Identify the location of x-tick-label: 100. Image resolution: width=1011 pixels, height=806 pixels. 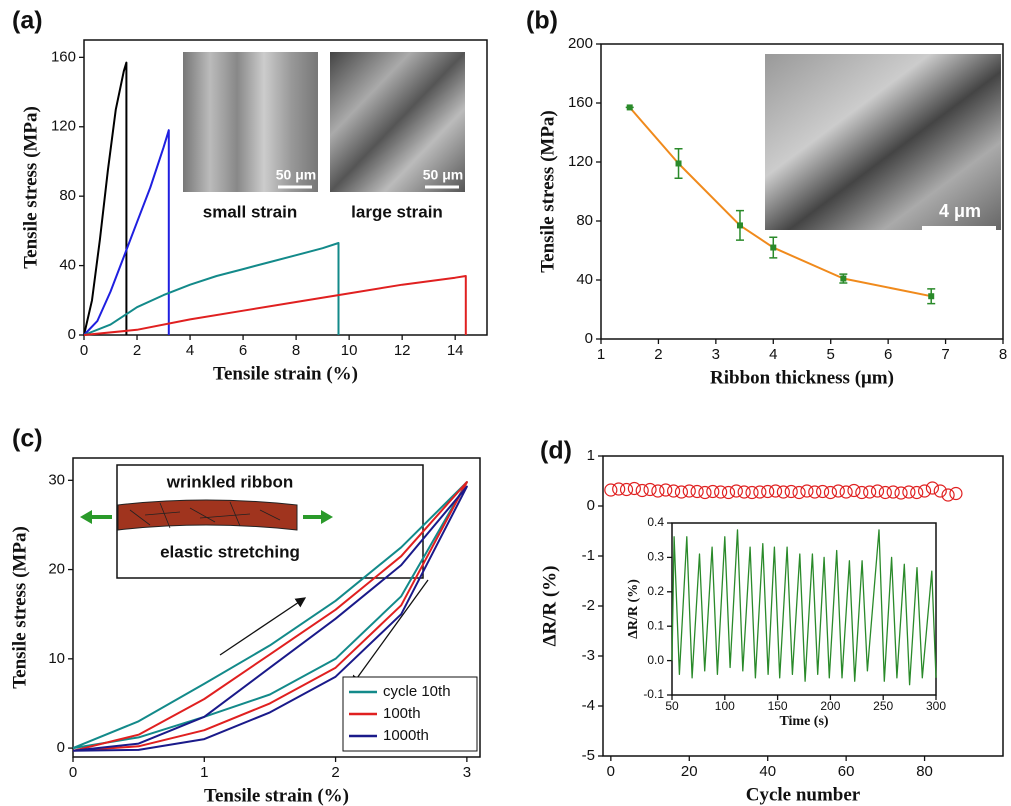
(725, 706).